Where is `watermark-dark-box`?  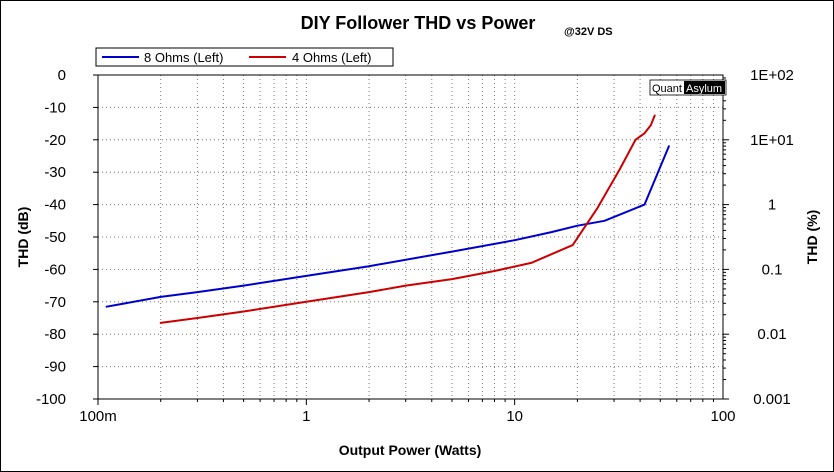
watermark-dark-box is located at coordinates (704, 87).